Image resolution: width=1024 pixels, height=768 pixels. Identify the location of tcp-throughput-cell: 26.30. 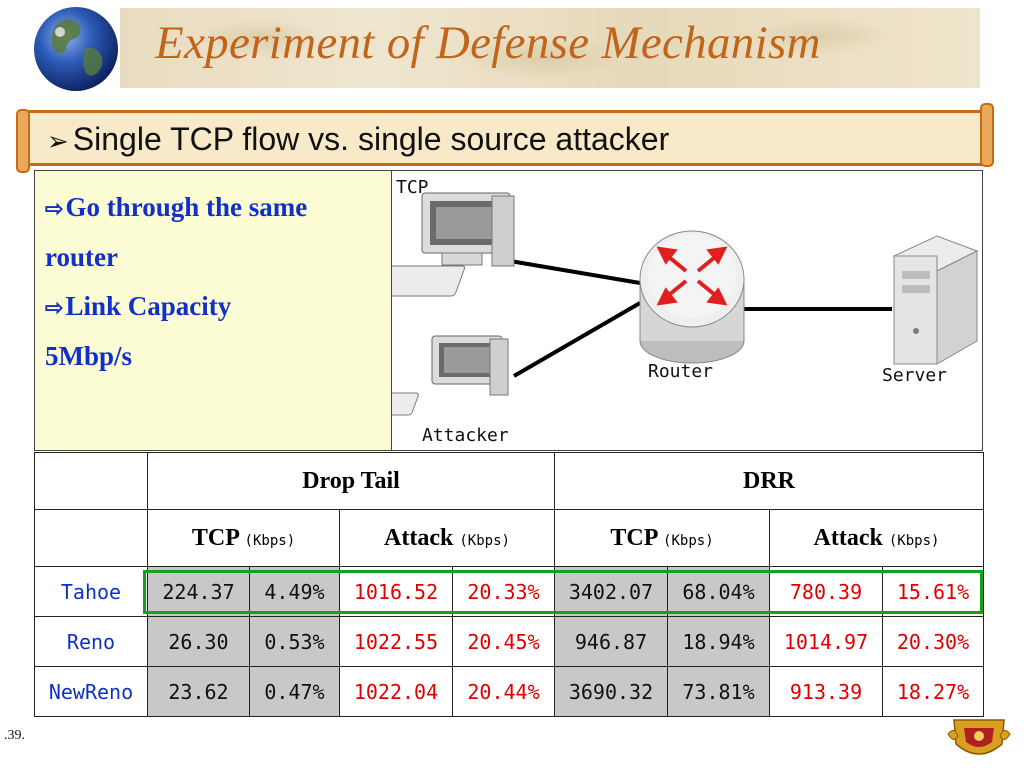
(198, 641).